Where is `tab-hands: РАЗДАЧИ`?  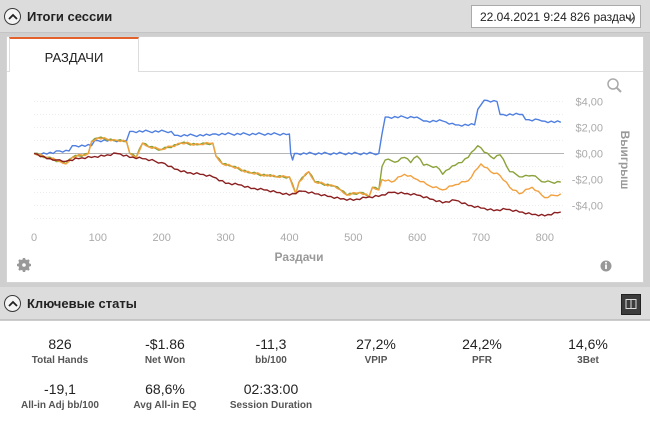 tab-hands: РАЗДАЧИ is located at coordinates (74, 54).